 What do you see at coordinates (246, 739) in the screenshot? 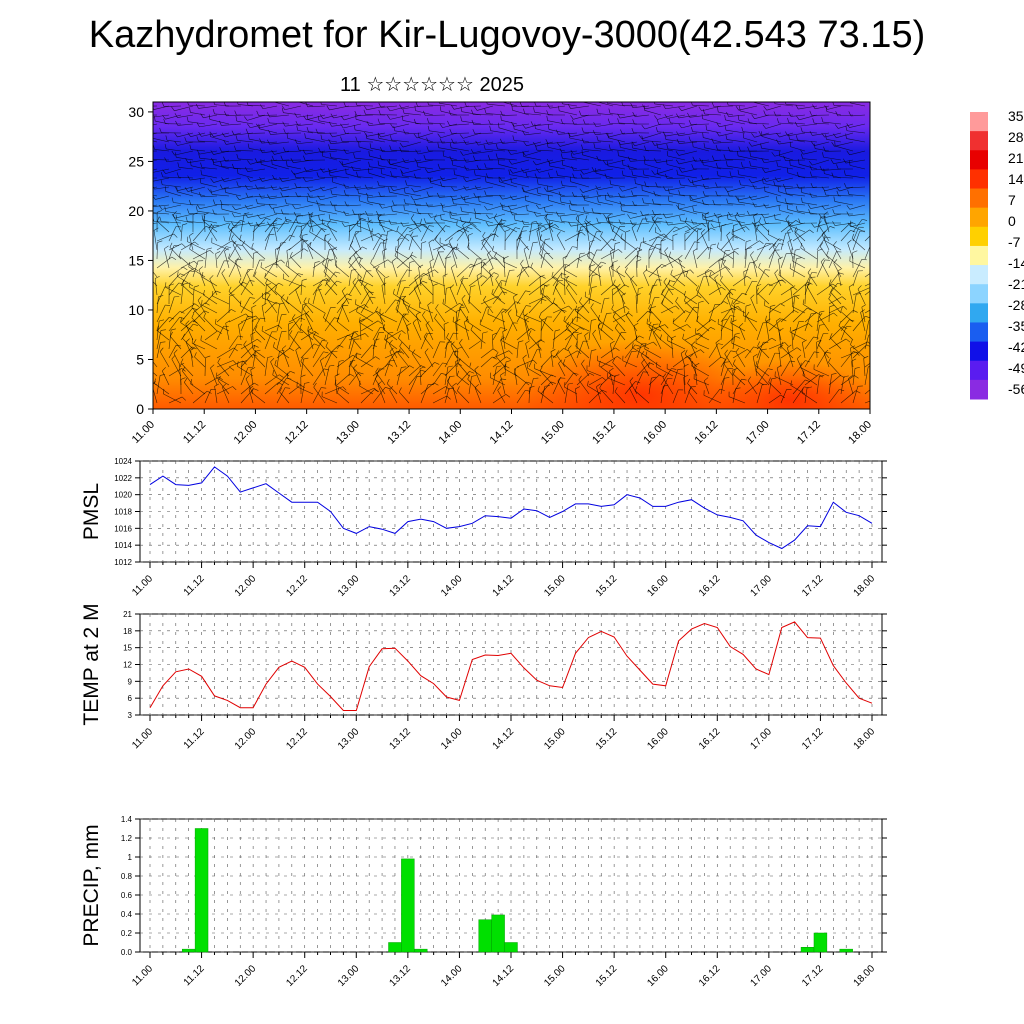
I see `x-tick-label: 12.00` at bounding box center [246, 739].